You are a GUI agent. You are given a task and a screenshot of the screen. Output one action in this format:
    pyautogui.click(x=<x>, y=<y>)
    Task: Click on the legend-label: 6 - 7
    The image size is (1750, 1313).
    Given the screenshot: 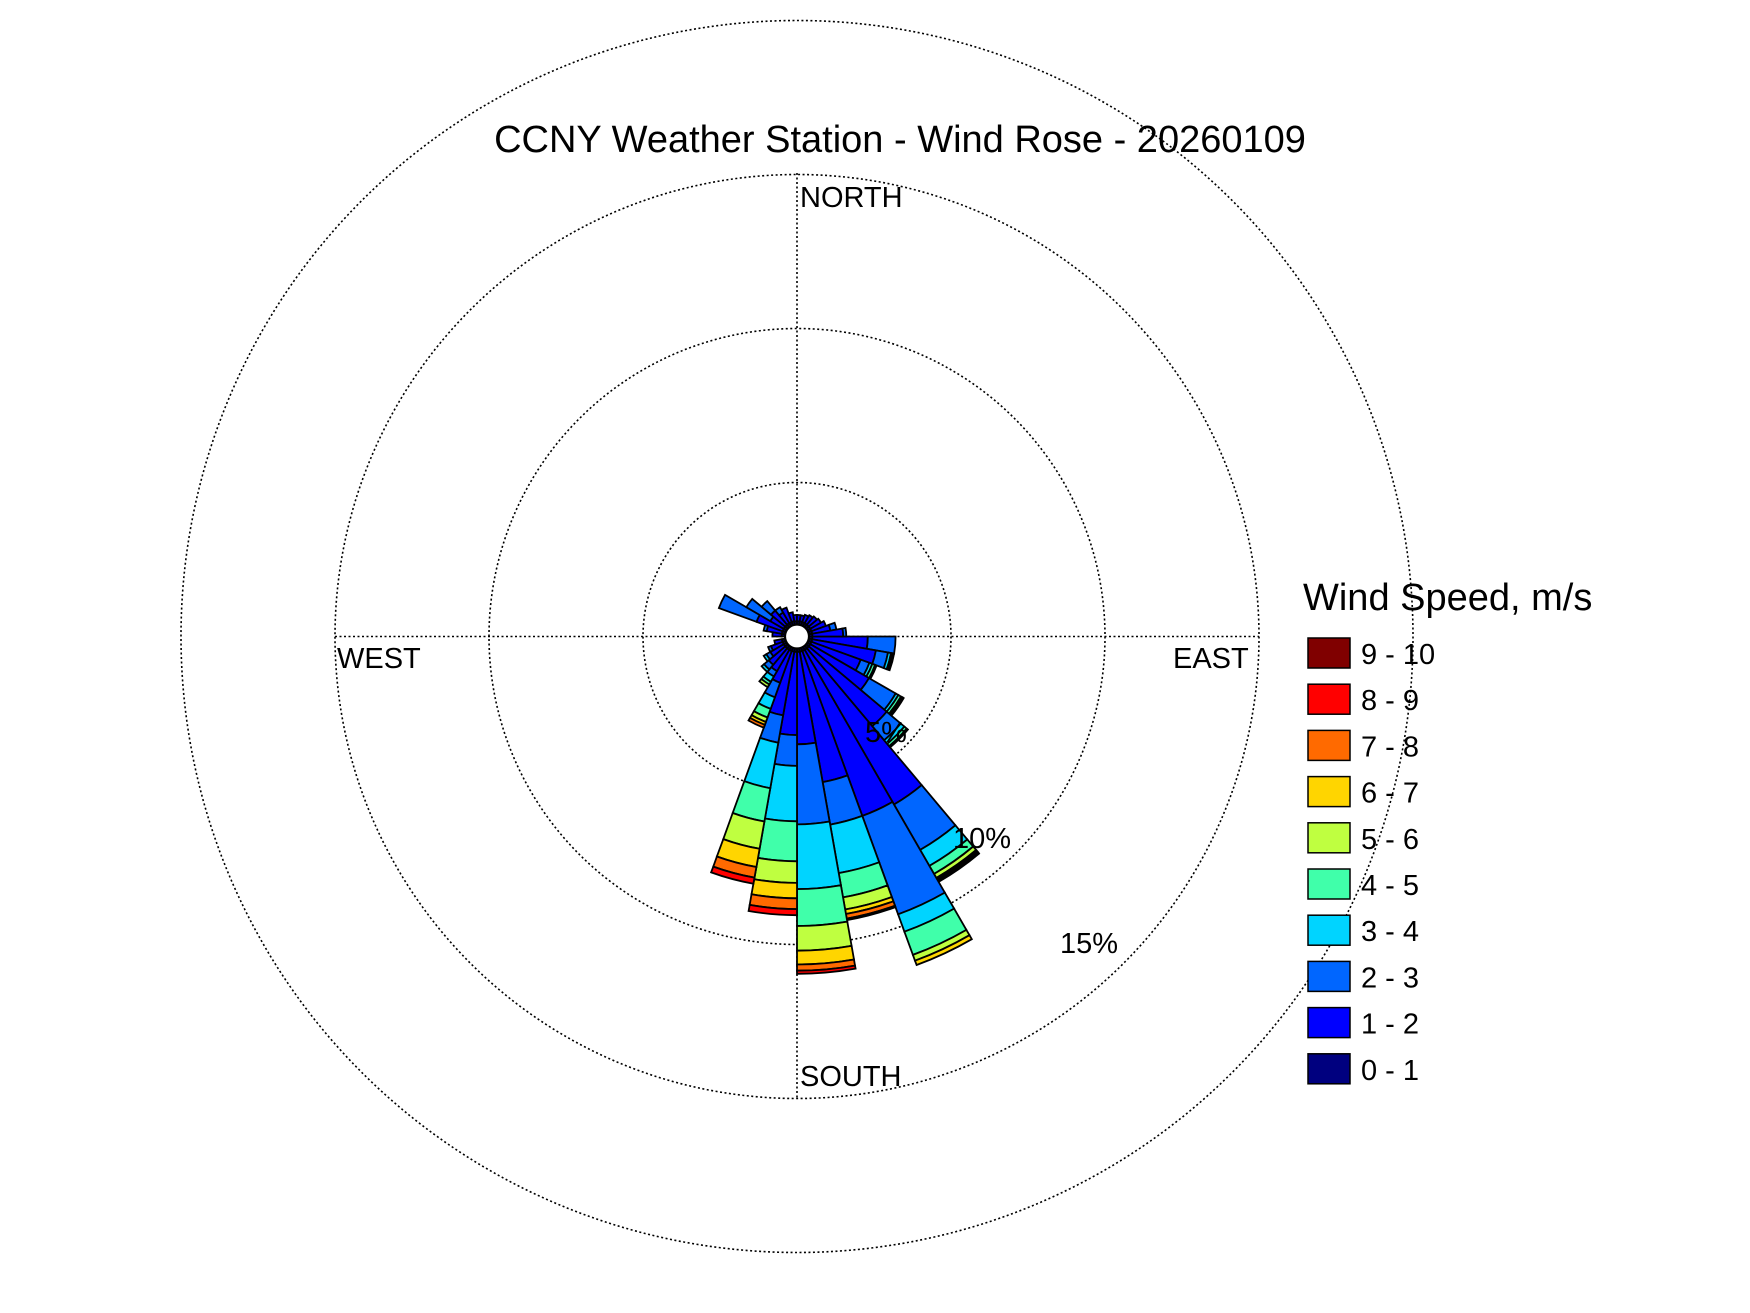 What is the action you would take?
    pyautogui.click(x=1390, y=794)
    